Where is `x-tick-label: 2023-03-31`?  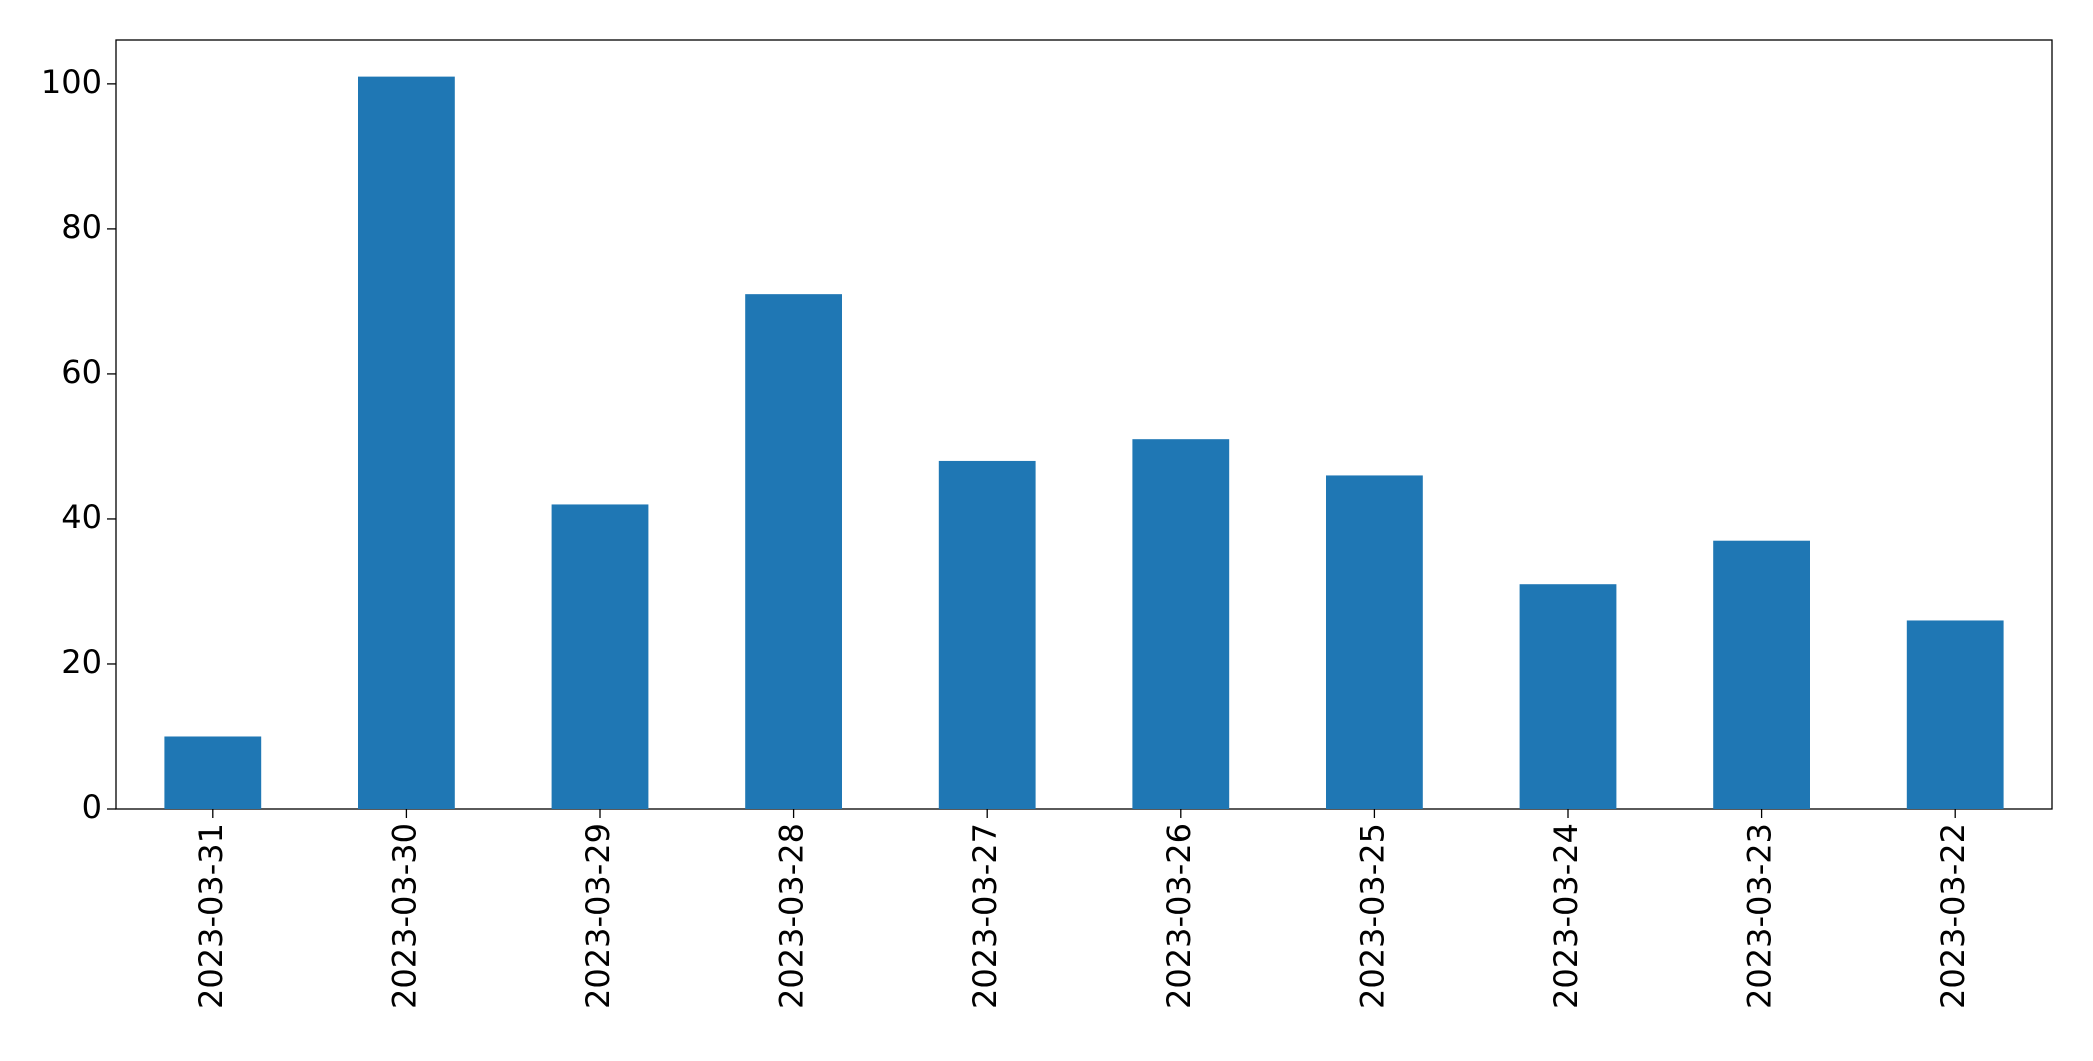
x-tick-label: 2023-03-31 is located at coordinates (211, 916).